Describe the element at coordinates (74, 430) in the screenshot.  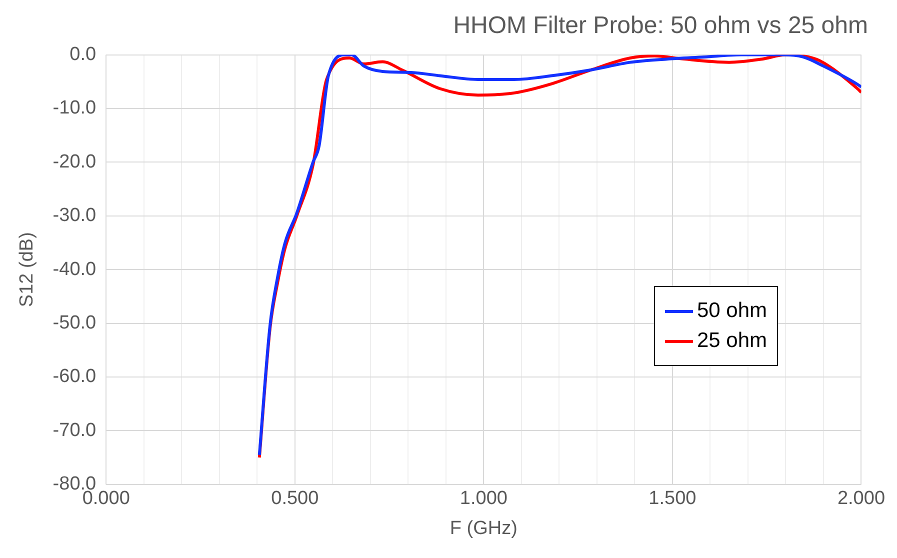
I see `y-tick-label: -70.0` at that location.